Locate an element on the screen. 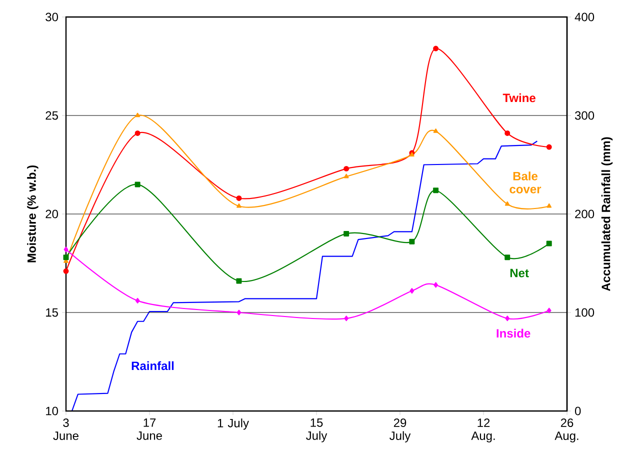  y-tick-label: 15 is located at coordinates (52, 312).